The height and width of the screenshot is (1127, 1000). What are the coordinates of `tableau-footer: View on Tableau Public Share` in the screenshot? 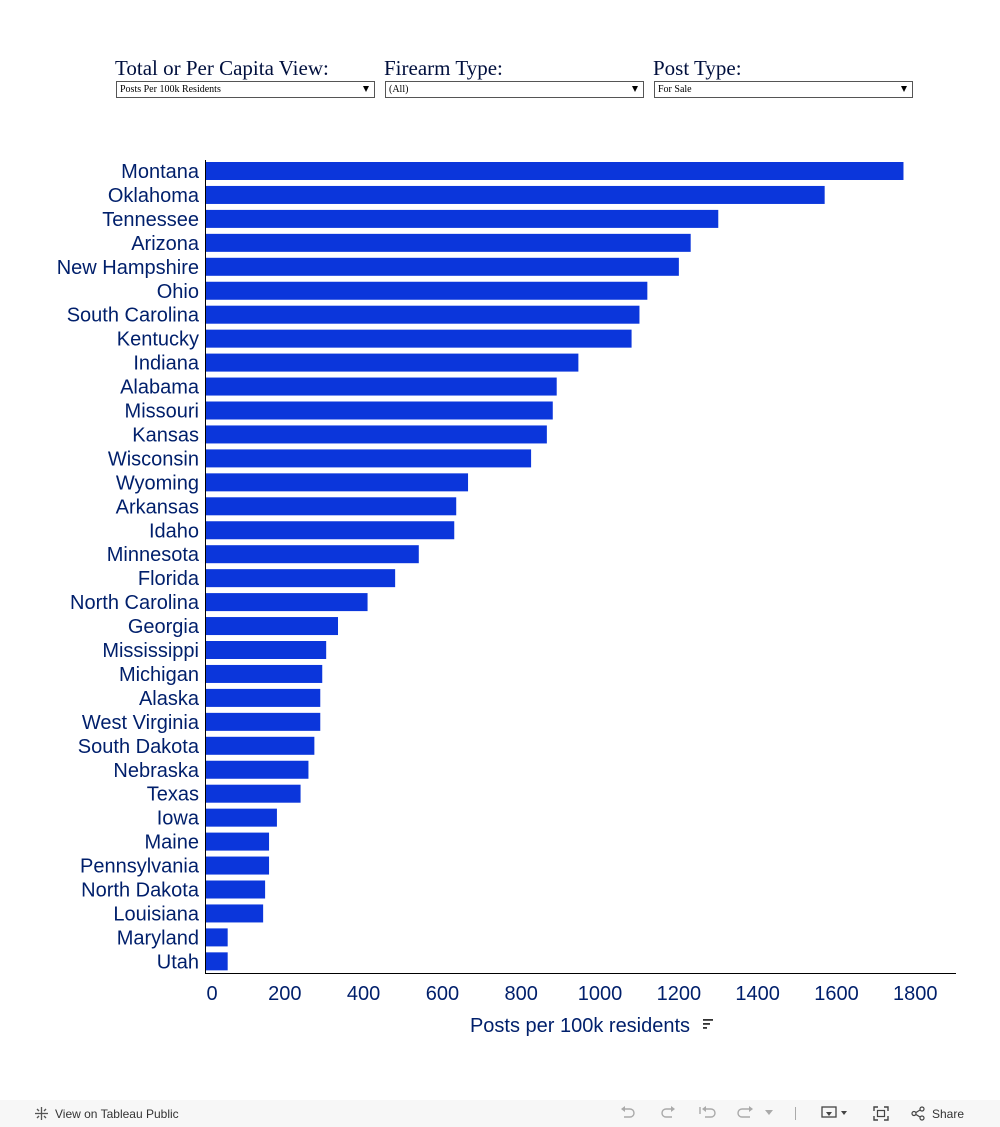 It's located at (500, 1113).